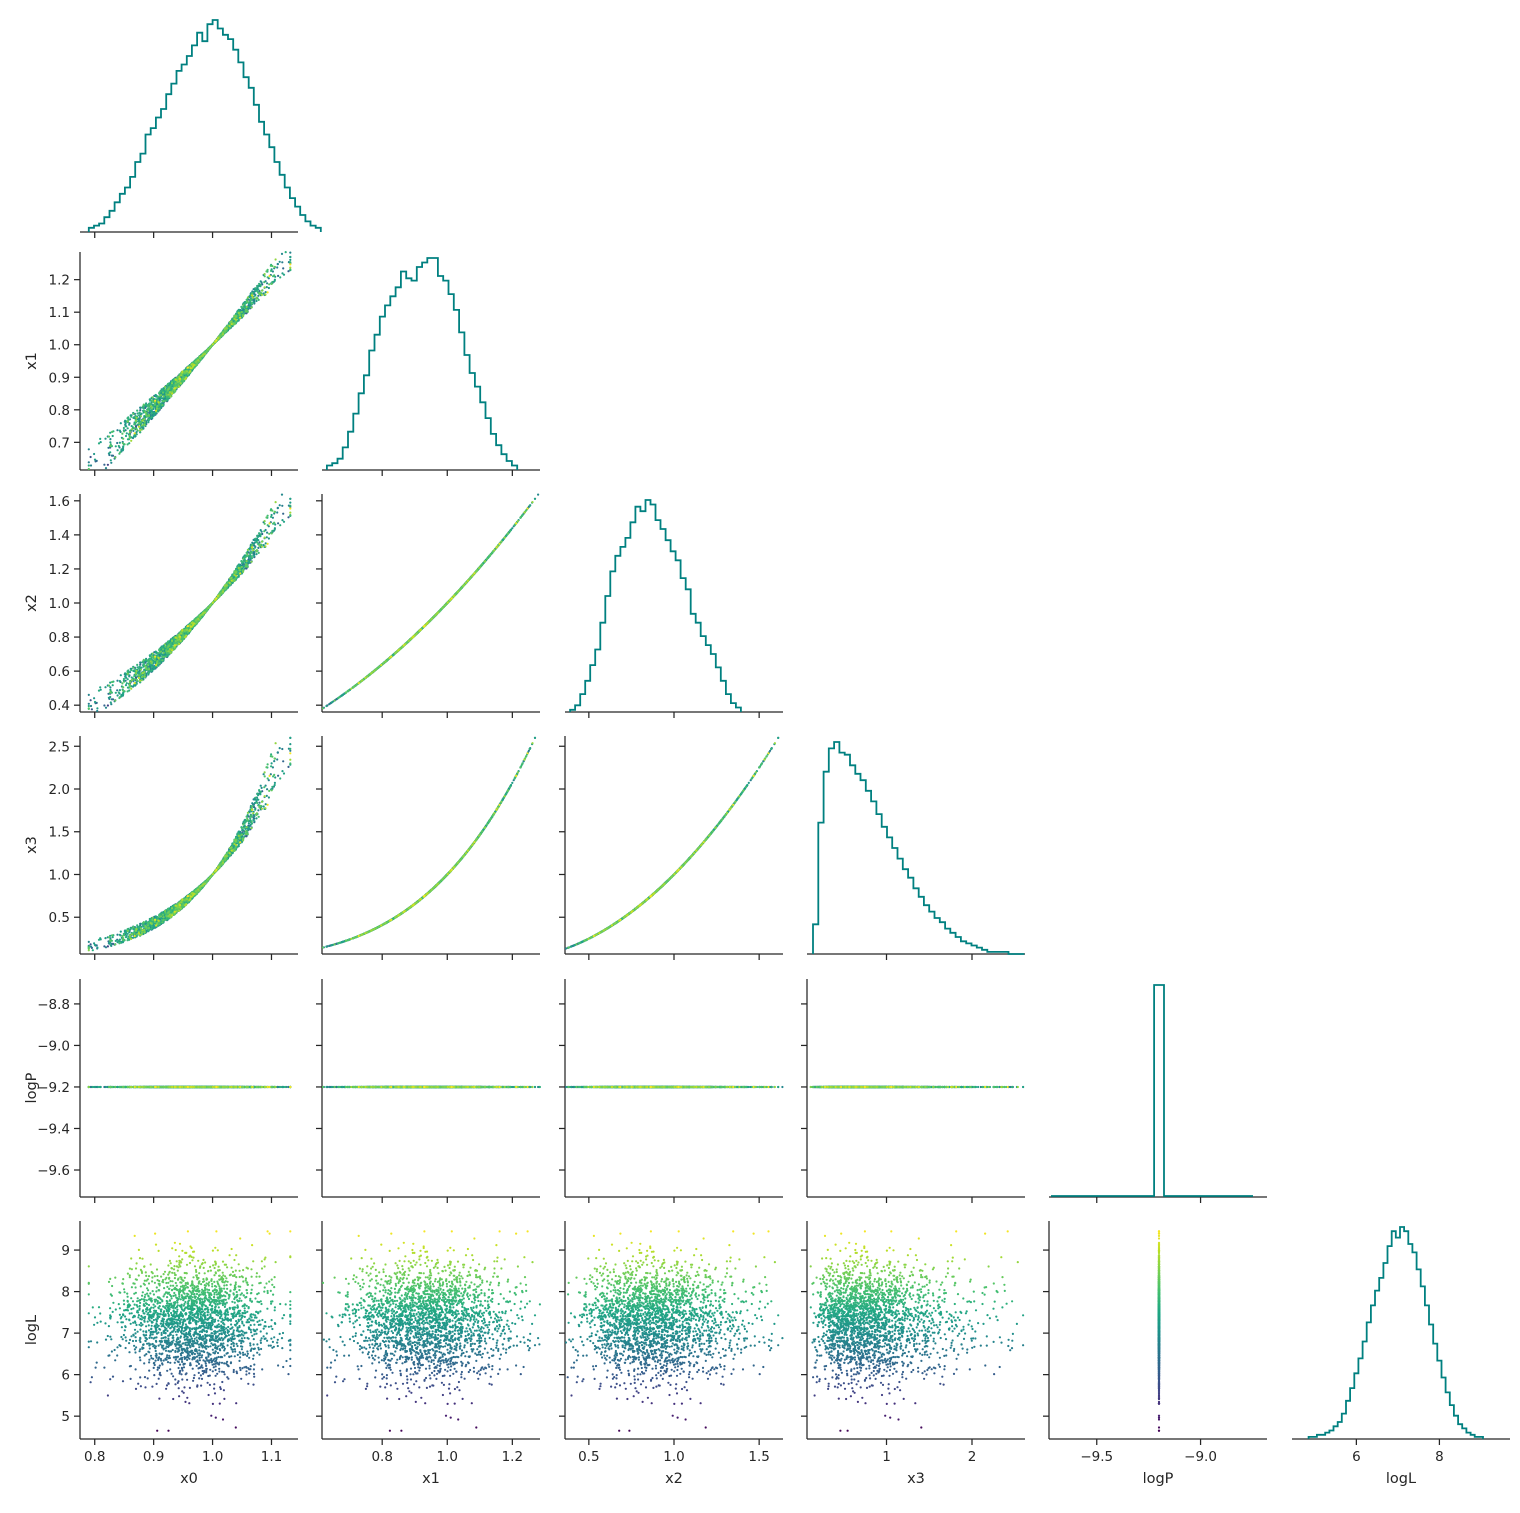  I want to click on scatter-points, so click(190, 360).